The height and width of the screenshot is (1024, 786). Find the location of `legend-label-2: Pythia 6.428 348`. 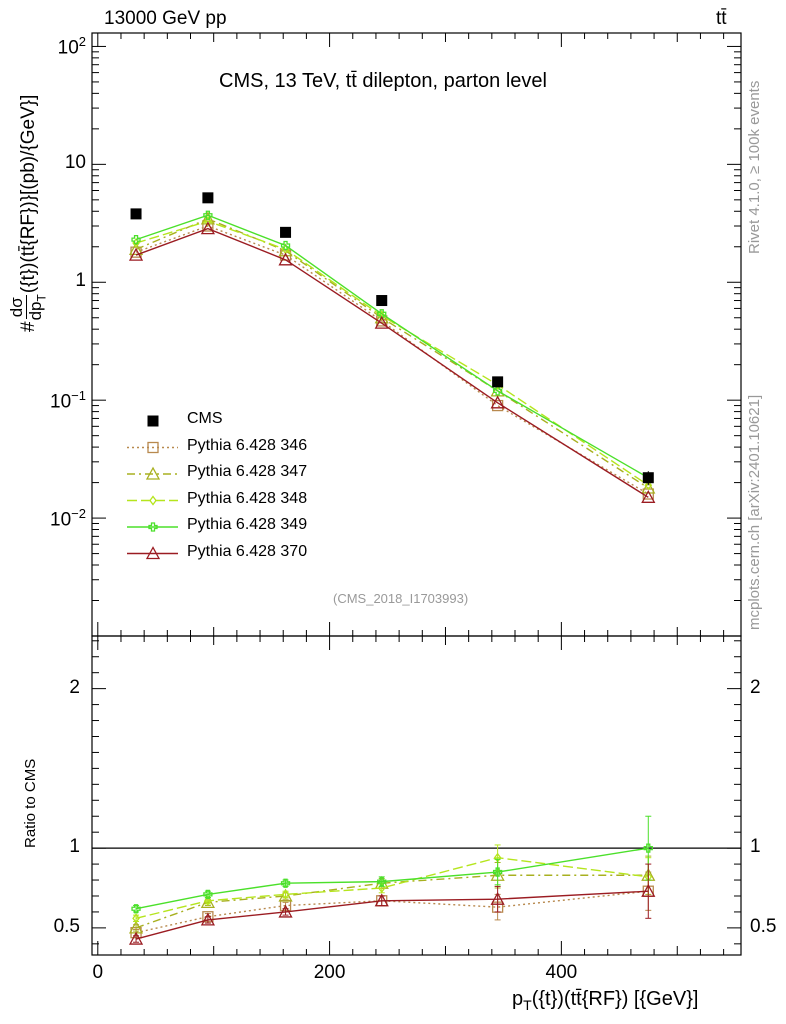

legend-label-2: Pythia 6.428 348 is located at coordinates (247, 498).